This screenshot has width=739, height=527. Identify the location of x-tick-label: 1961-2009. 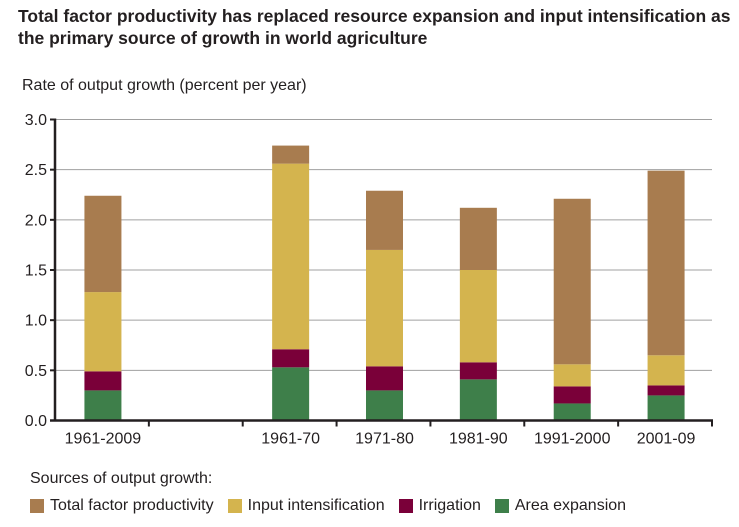
(103, 439).